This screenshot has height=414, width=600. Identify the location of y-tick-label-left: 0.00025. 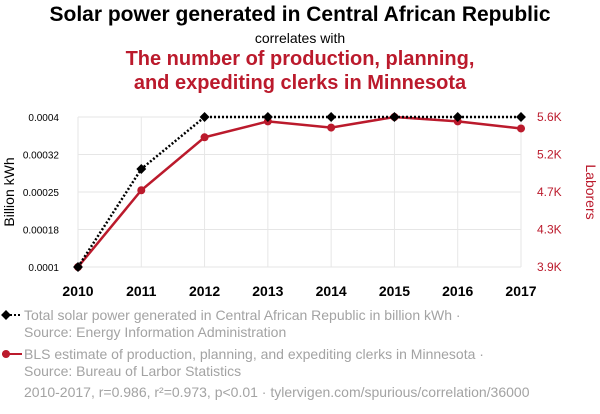
(41, 193).